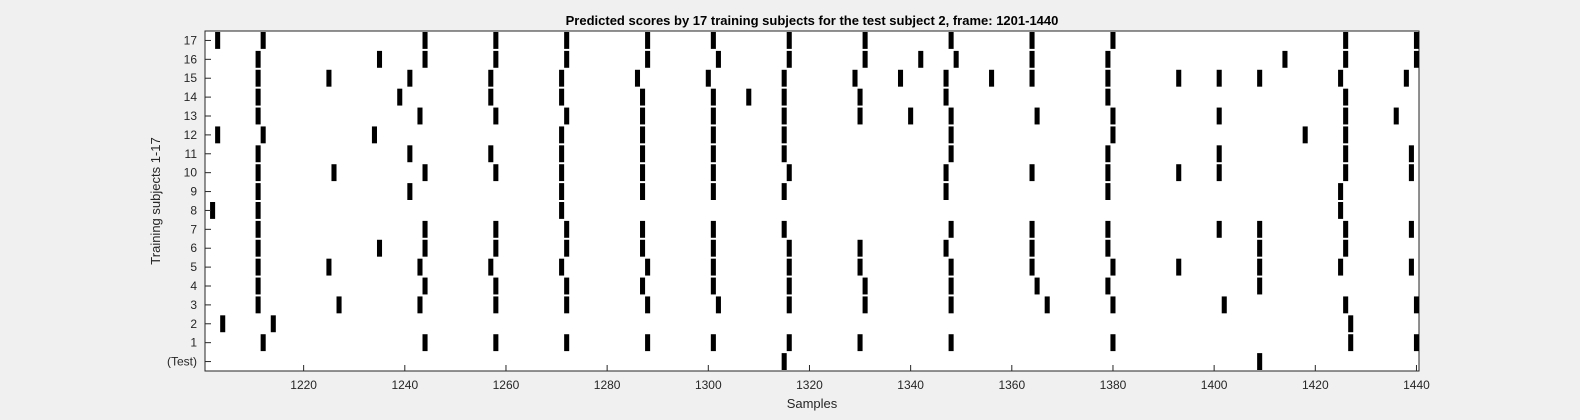  I want to click on x-tick-label: 1400, so click(1214, 385).